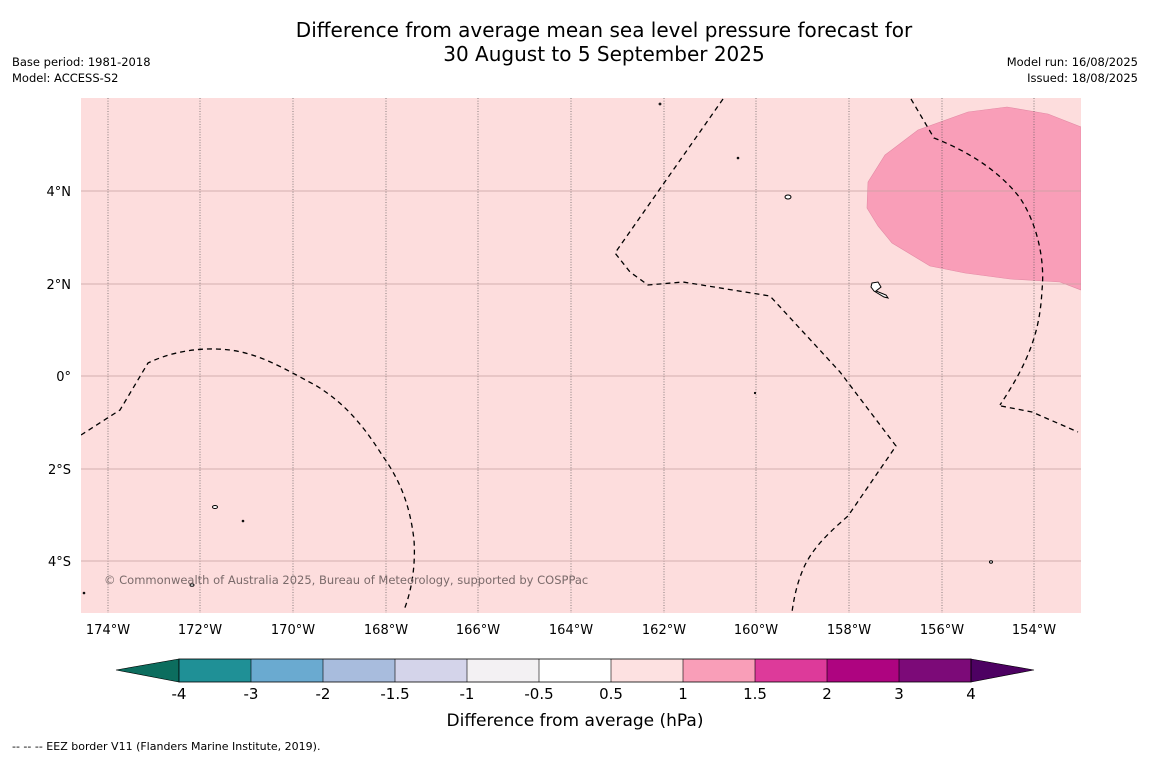  What do you see at coordinates (59, 562) in the screenshot?
I see `lat-label: 4°S` at bounding box center [59, 562].